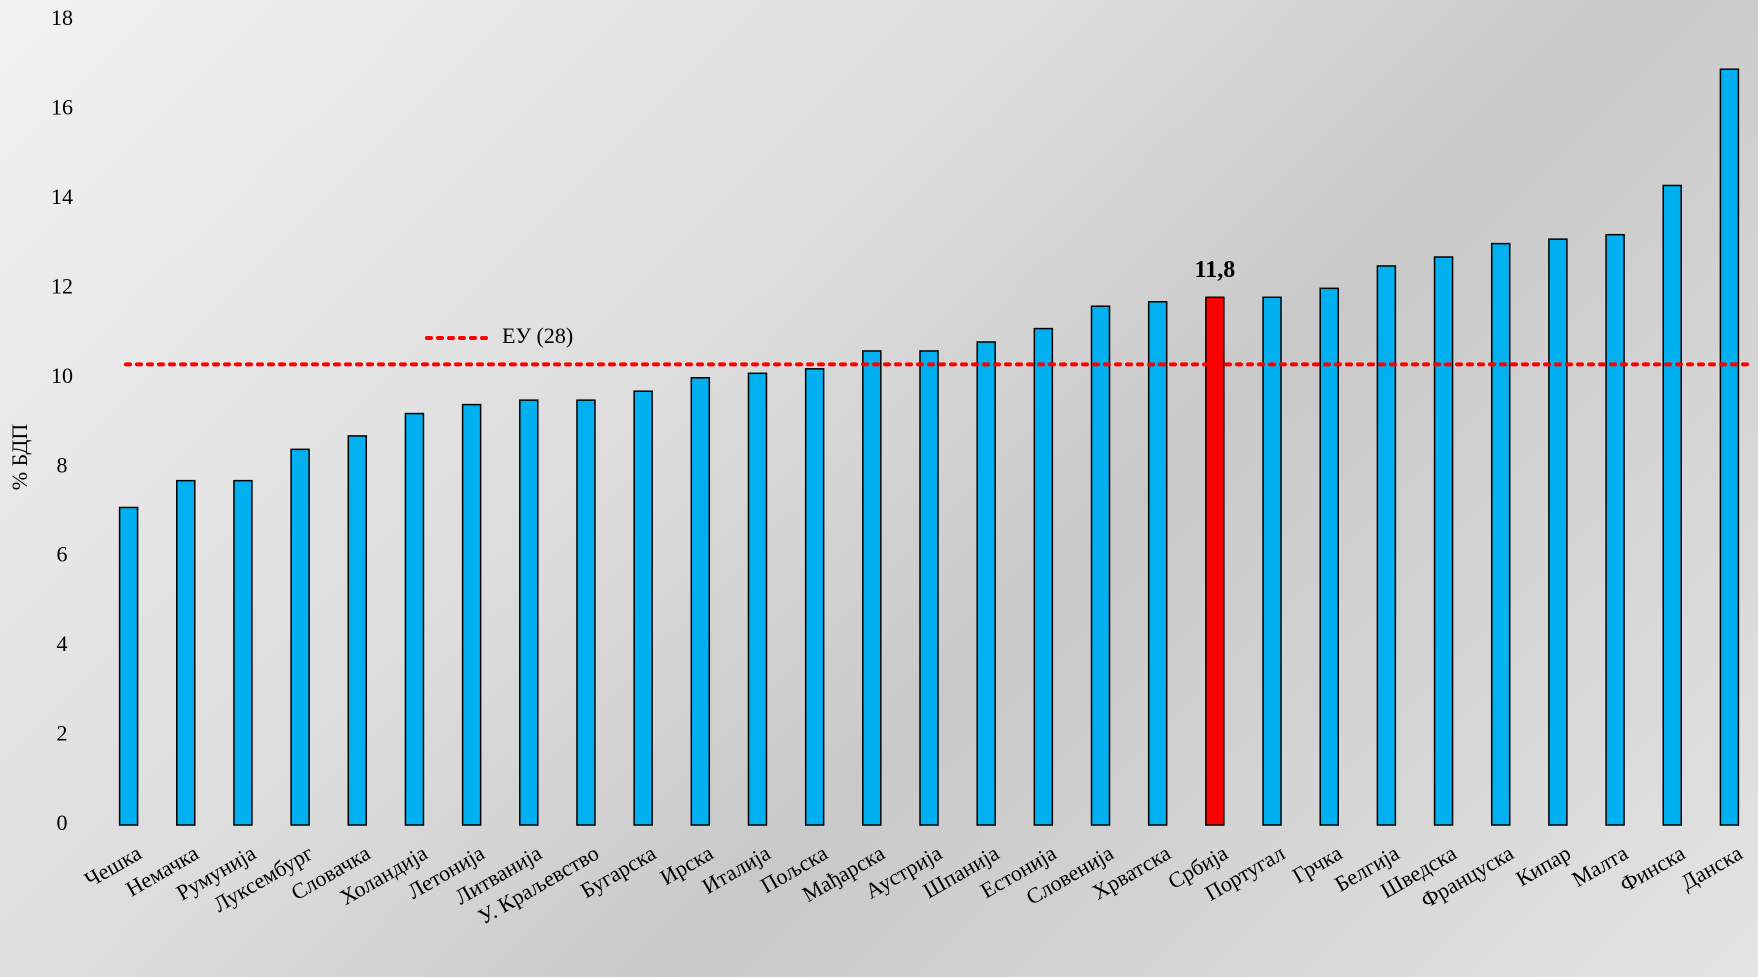  Describe the element at coordinates (62, 17) in the screenshot. I see `y-tick-label: 18` at that location.